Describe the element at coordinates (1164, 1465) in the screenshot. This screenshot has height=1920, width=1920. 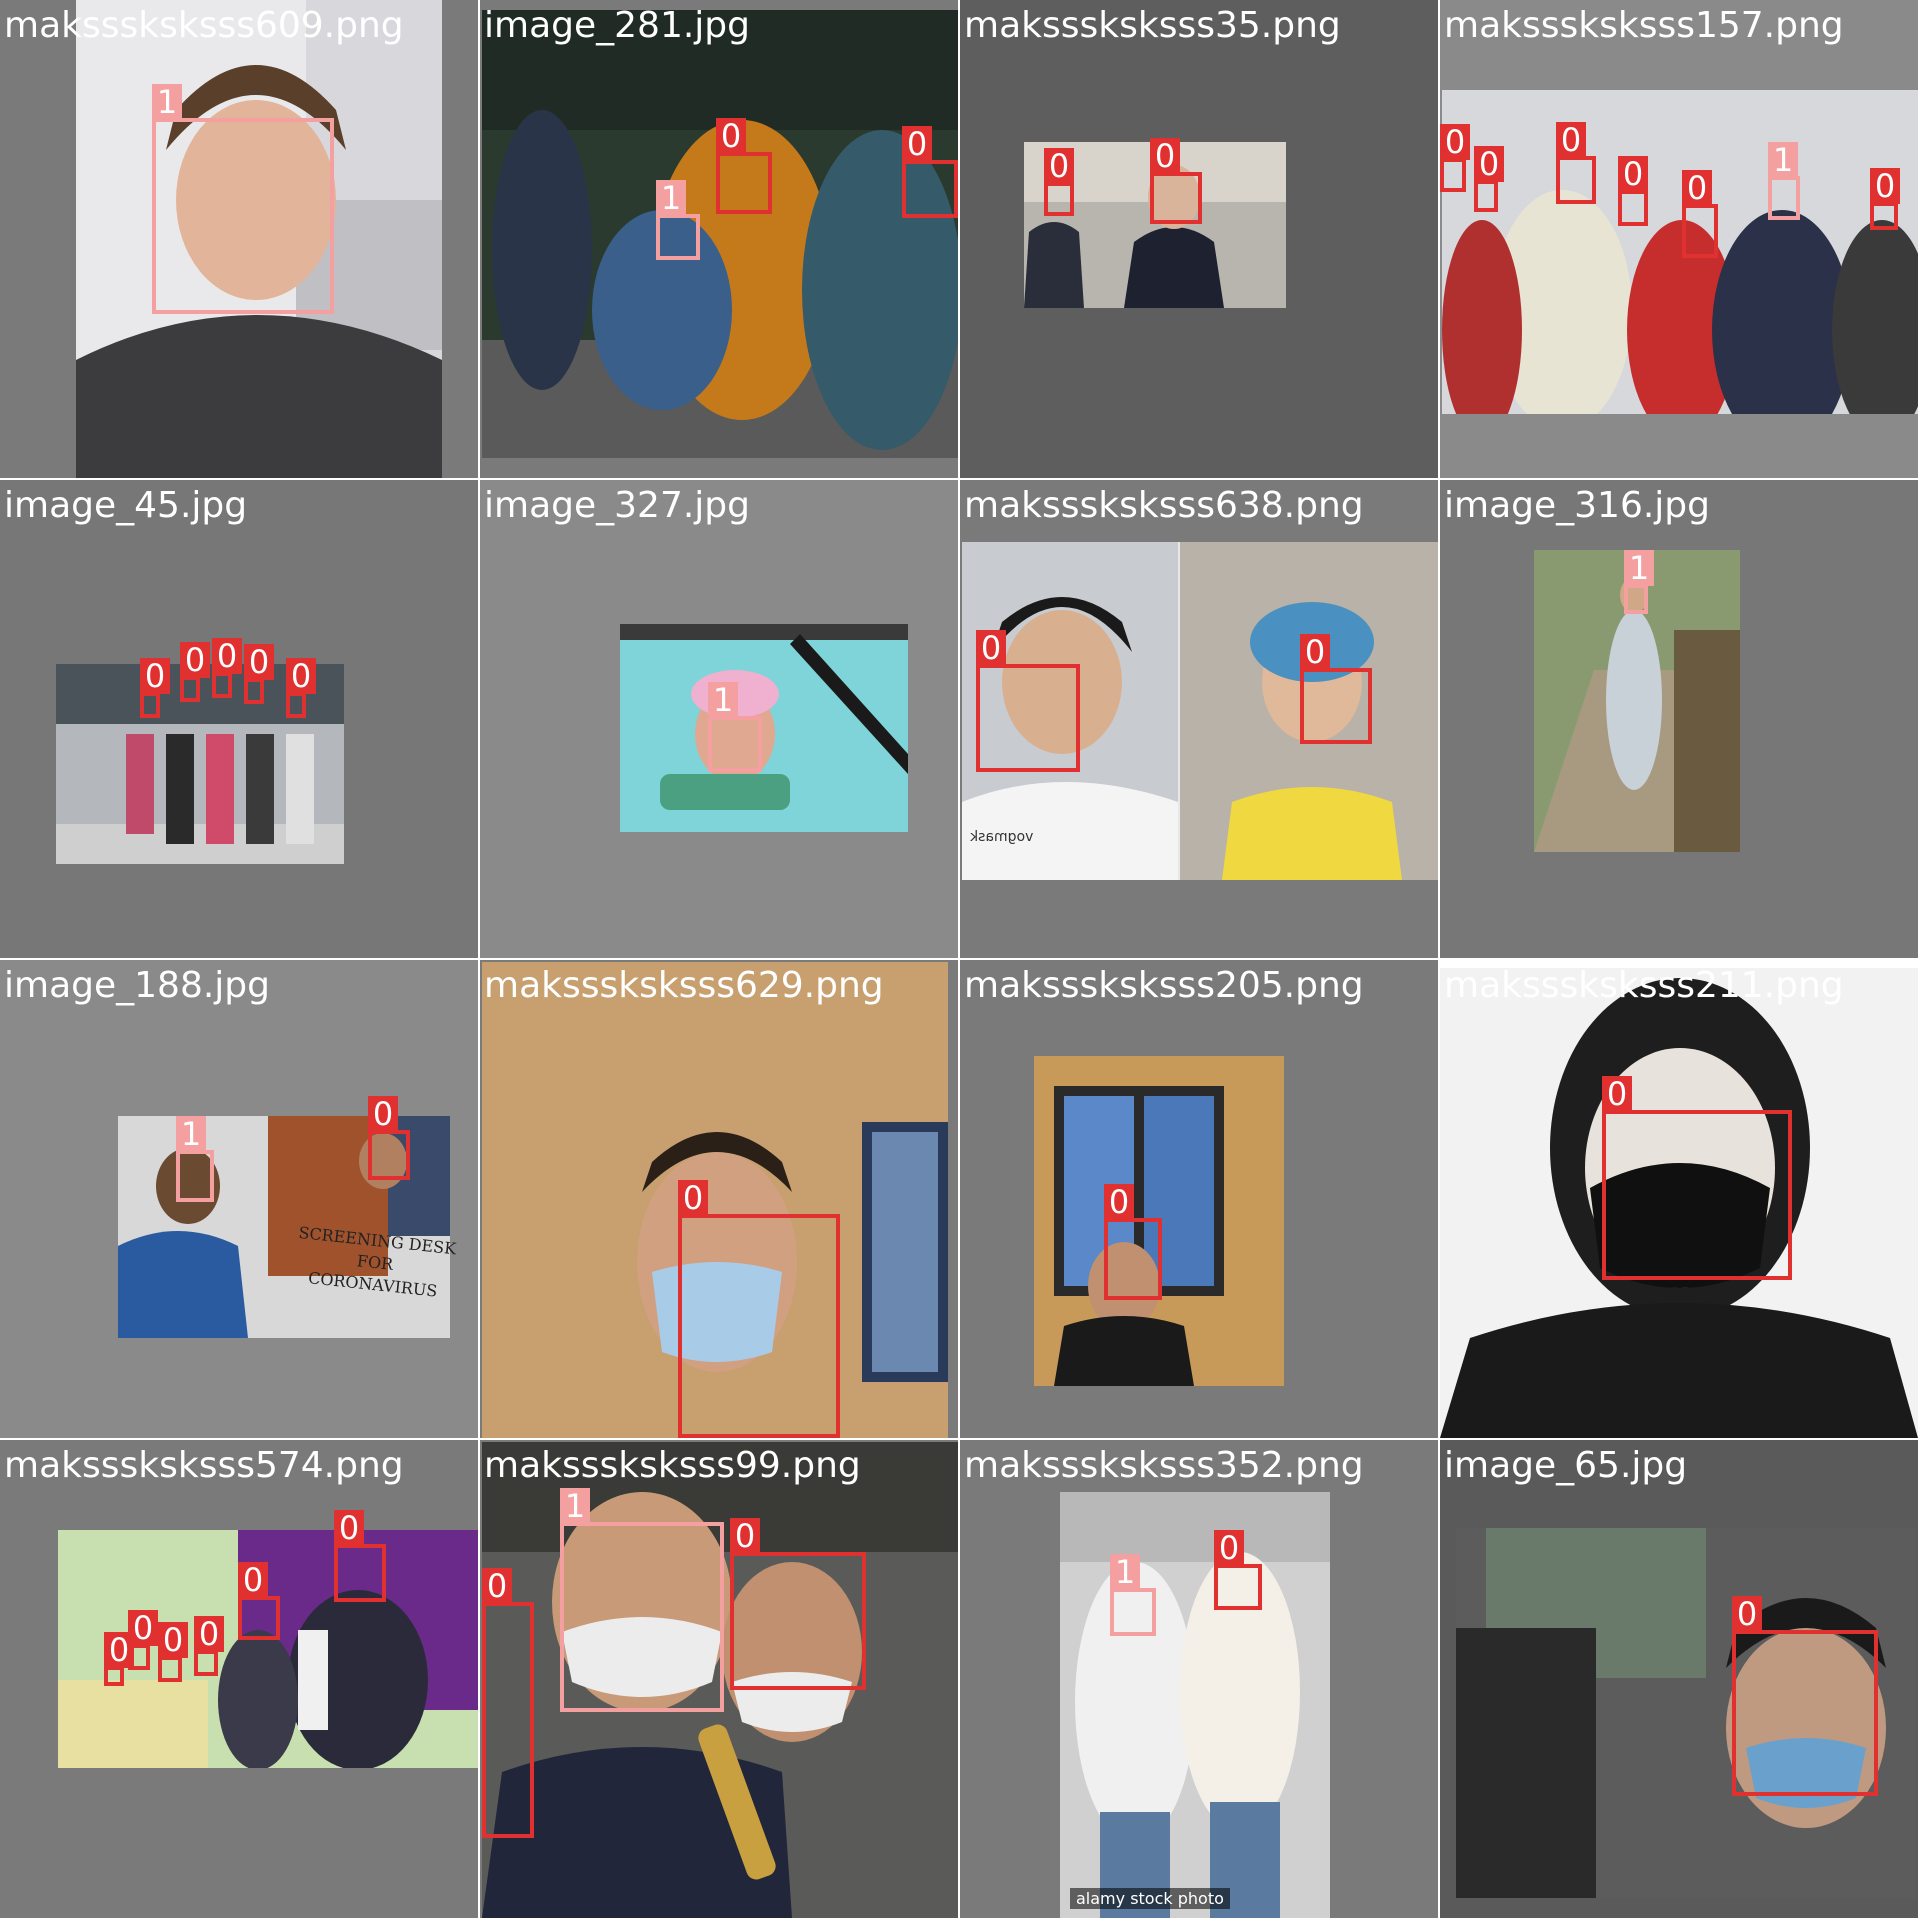
I see `file-name: maksssksksss352.png` at that location.